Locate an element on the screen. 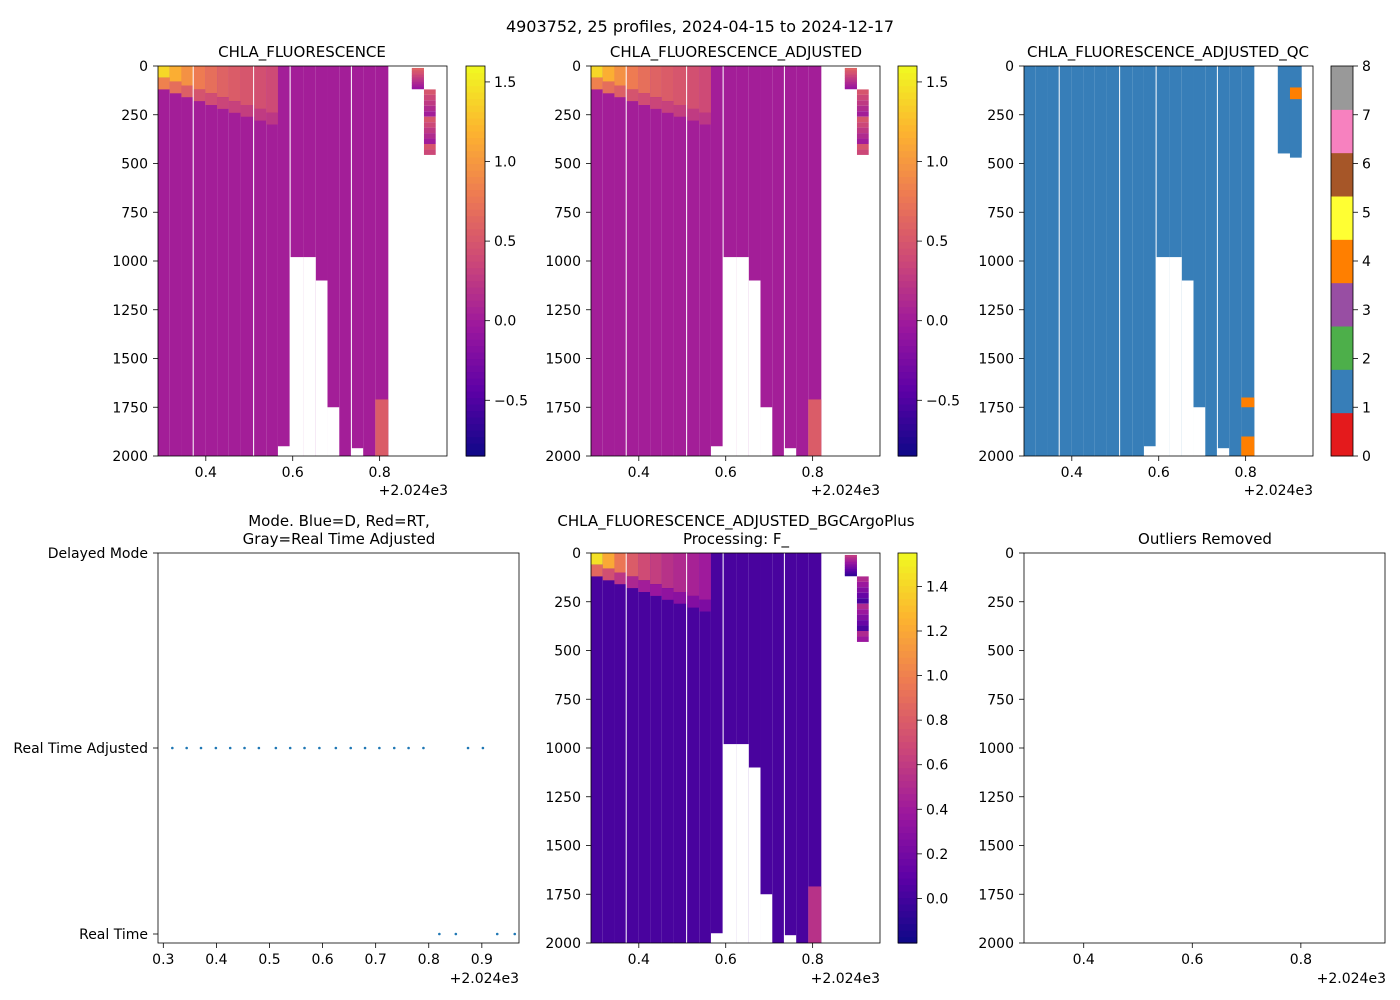 The image size is (1400, 1000). colorbar-tick-label: 6 is located at coordinates (1366, 165).